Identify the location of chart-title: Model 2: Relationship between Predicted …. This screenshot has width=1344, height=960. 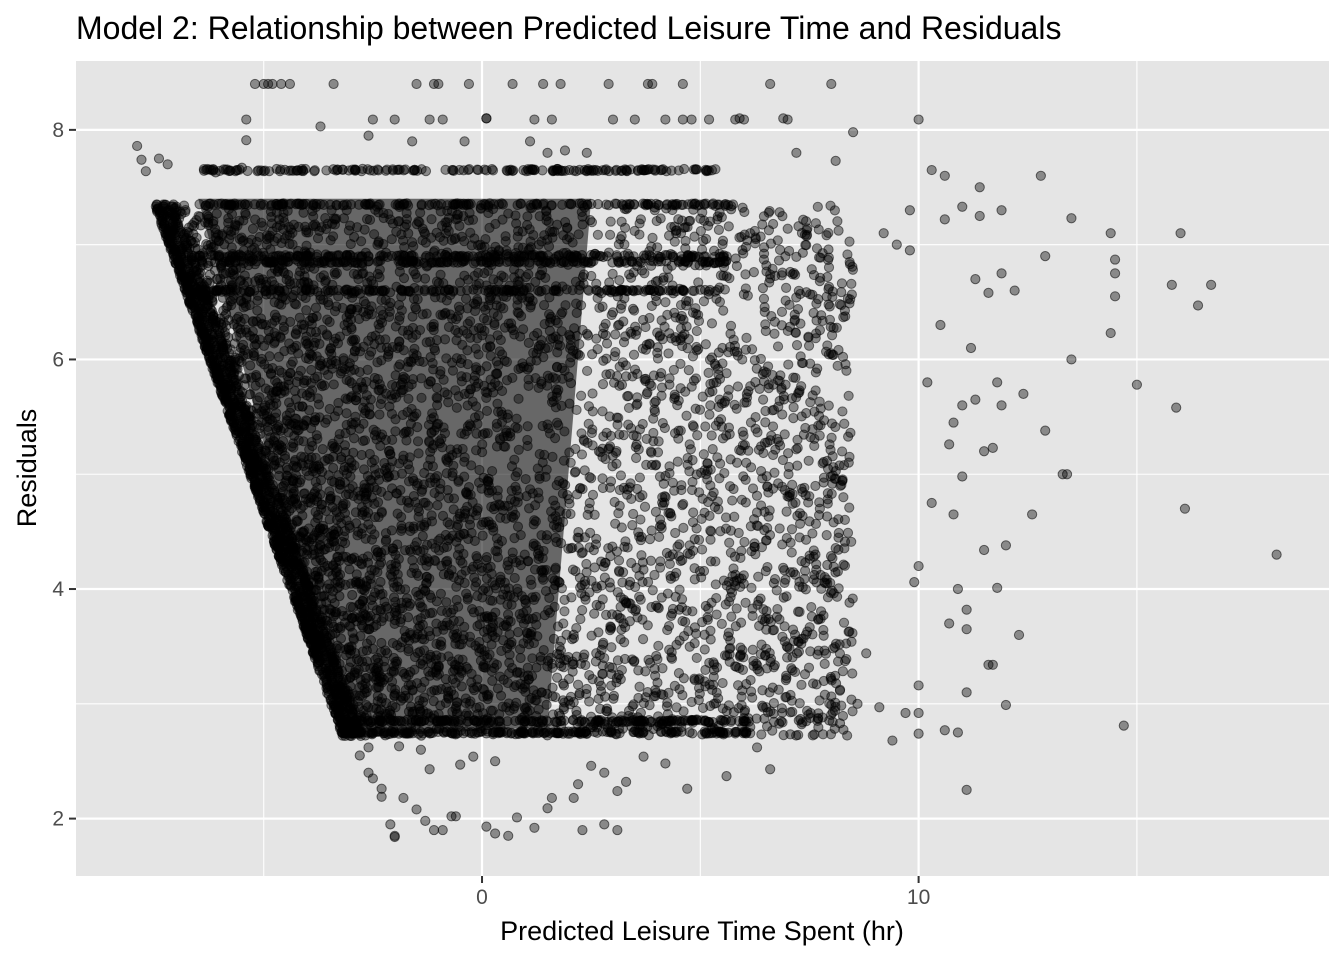
(568, 28).